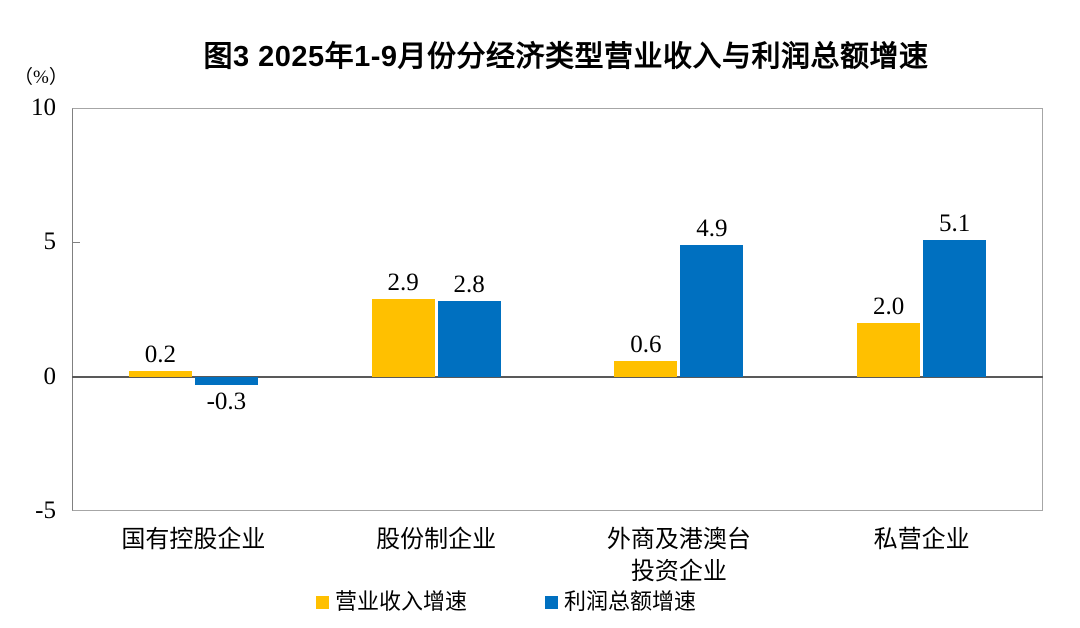 This screenshot has height=628, width=1080. I want to click on value-label: 5.1, so click(955, 223).